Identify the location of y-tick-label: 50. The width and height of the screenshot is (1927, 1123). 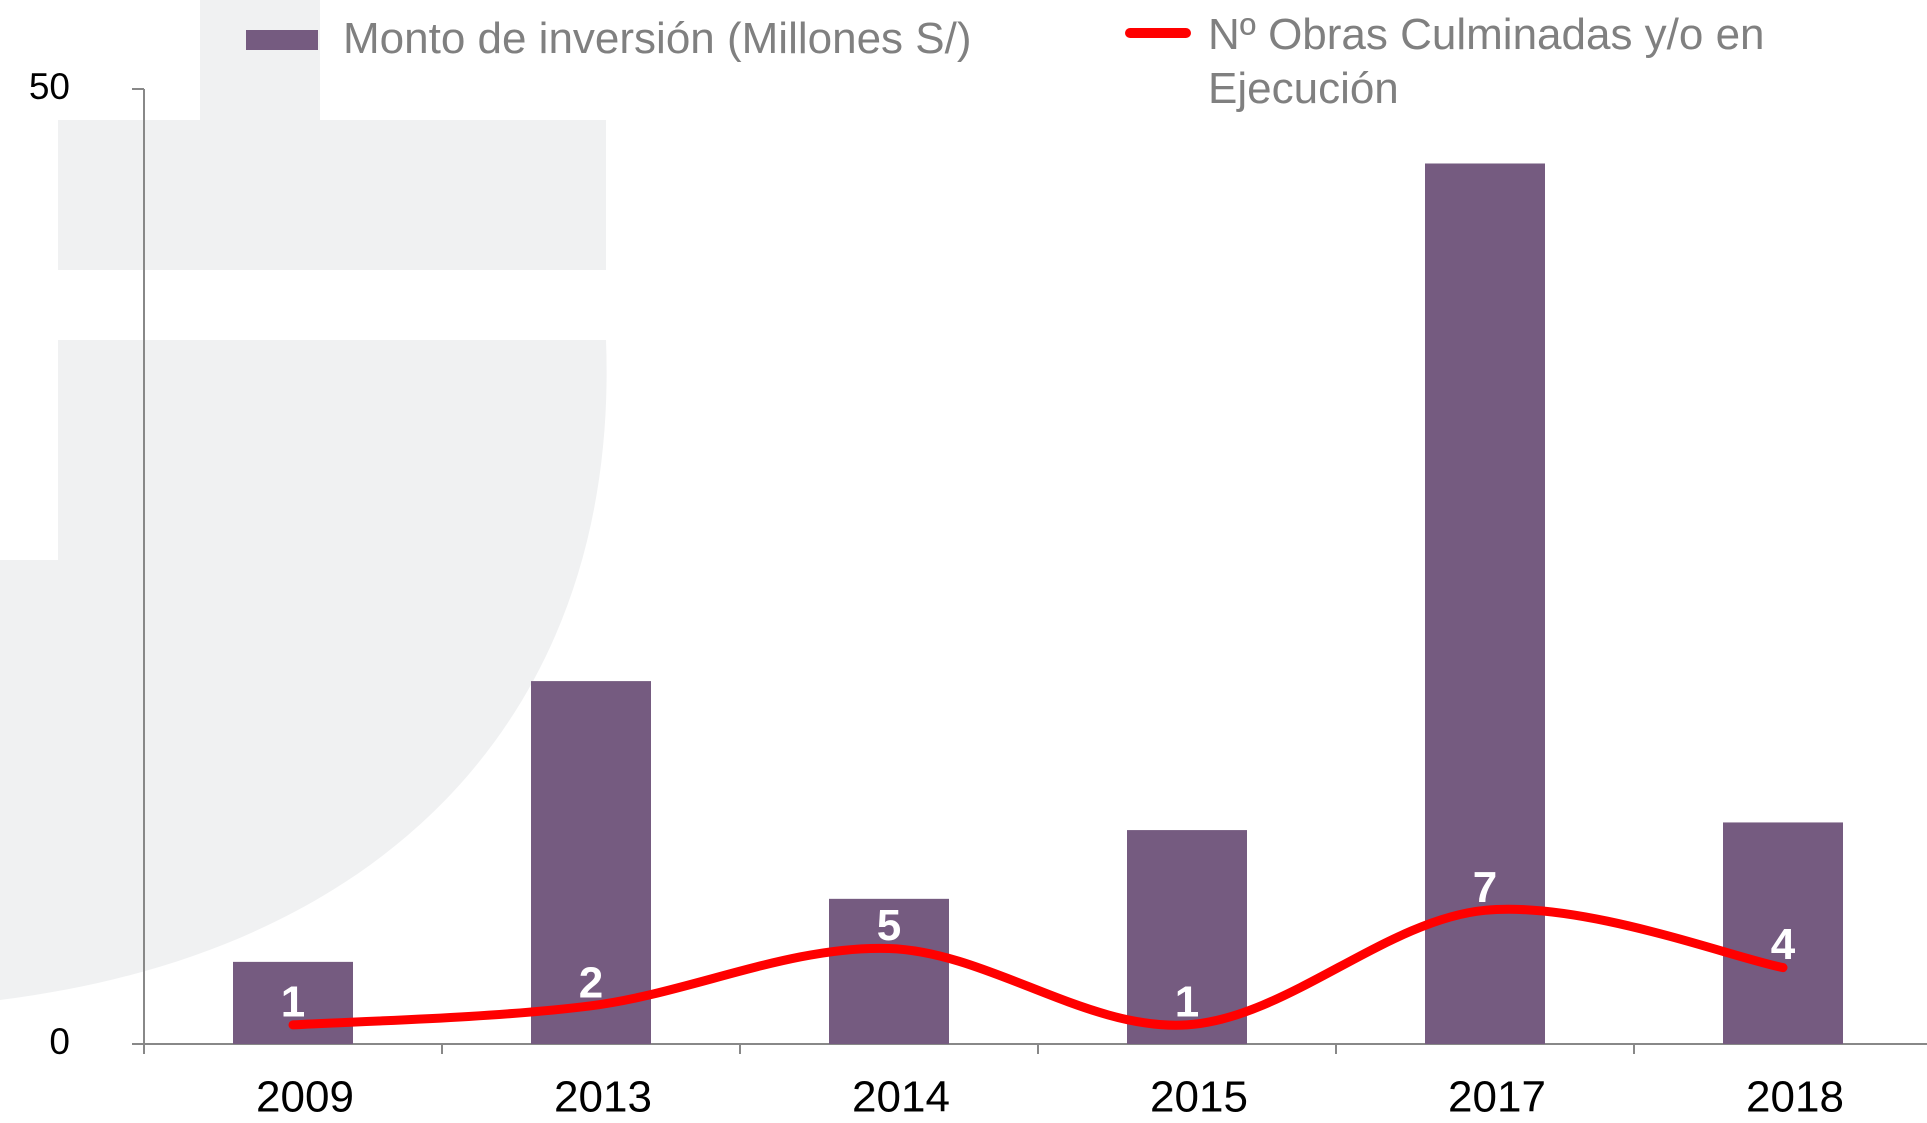
(49, 86).